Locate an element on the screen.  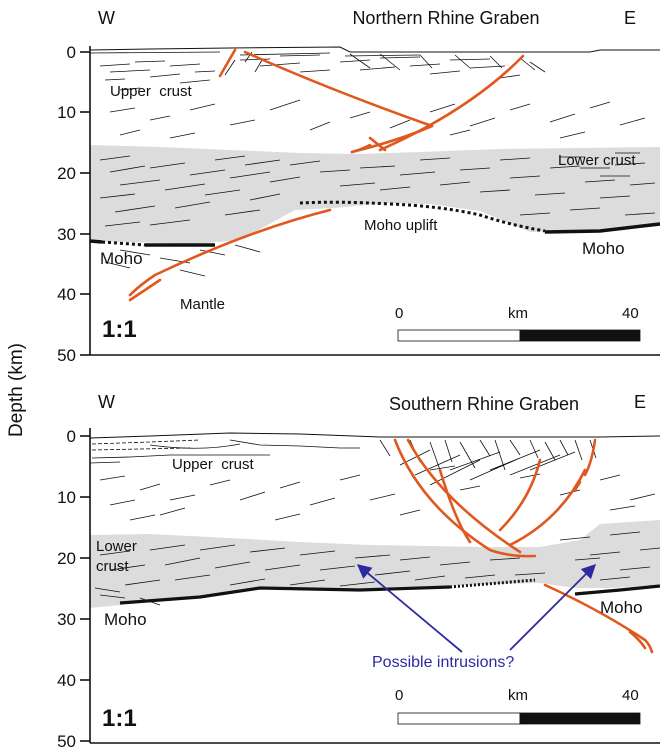
north-scale-bar is located at coordinates (519, 335).